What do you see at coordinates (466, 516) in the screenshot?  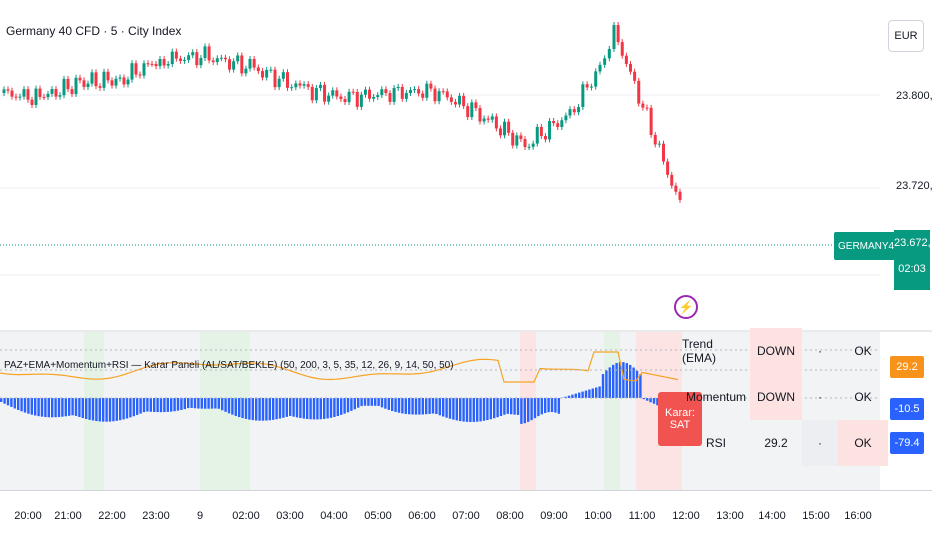 I see `time-tick: 07:00` at bounding box center [466, 516].